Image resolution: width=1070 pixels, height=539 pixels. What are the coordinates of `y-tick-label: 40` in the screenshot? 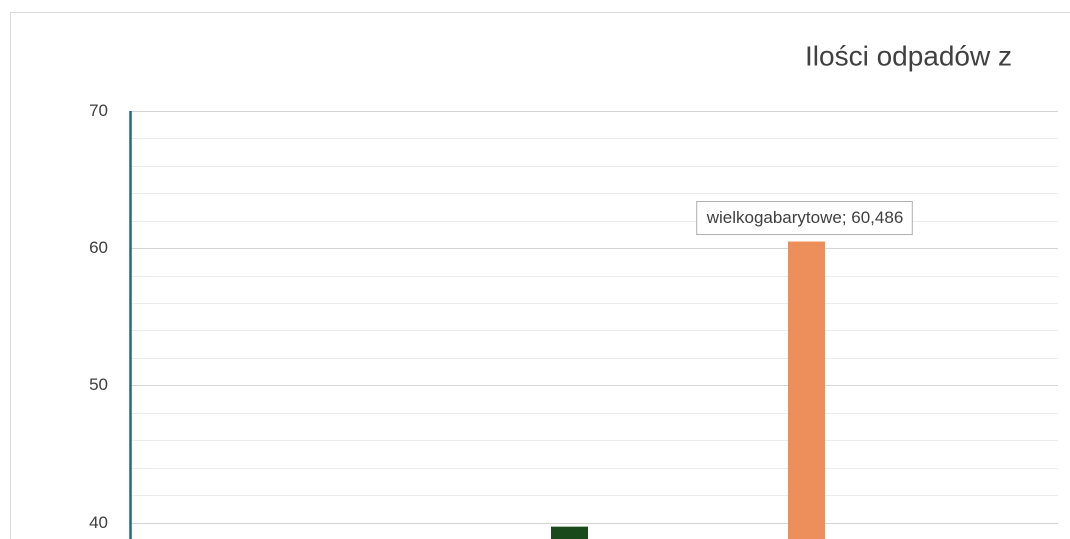 It's located at (98, 522).